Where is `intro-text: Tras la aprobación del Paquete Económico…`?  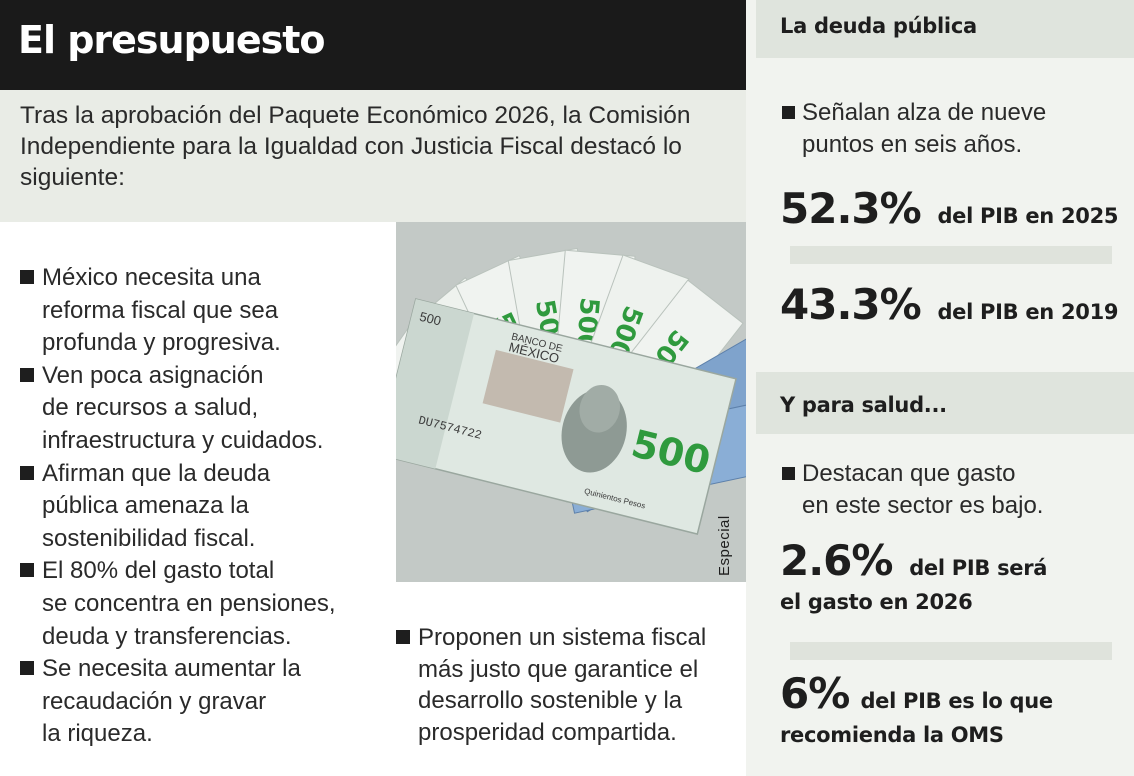 intro-text: Tras la aprobación del Paquete Económico… is located at coordinates (355, 146).